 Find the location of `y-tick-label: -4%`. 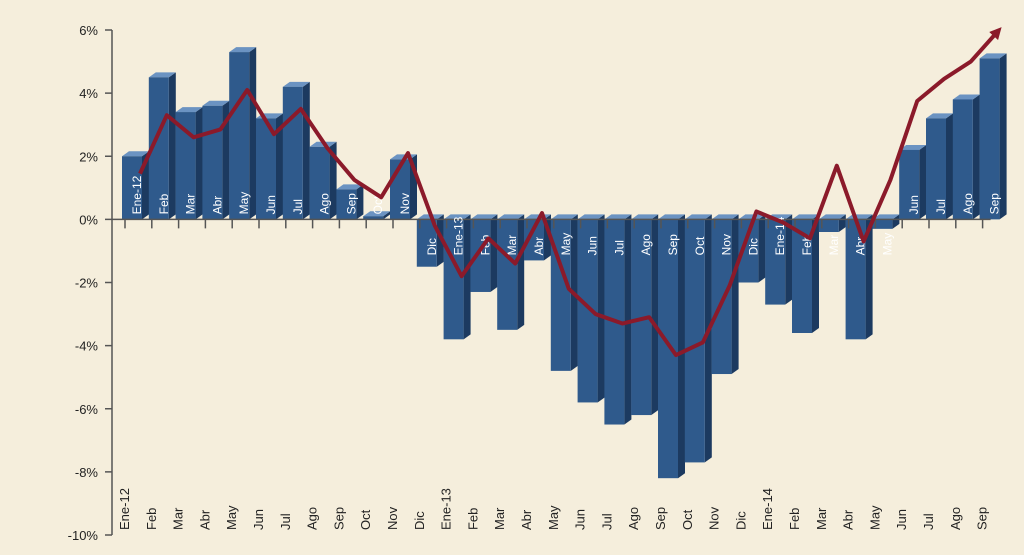

y-tick-label: -4% is located at coordinates (87, 346).